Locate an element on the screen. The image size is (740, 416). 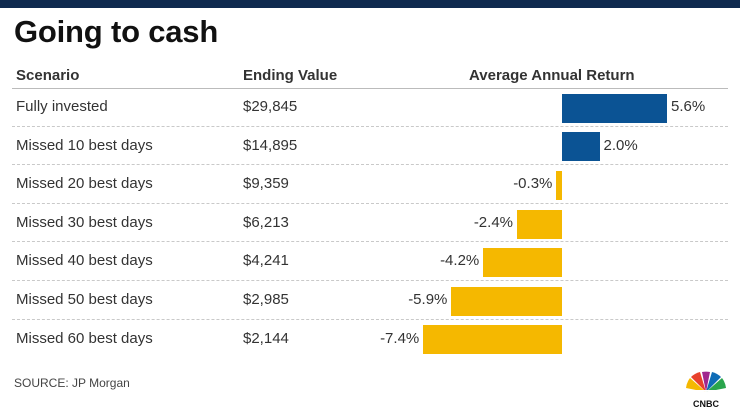
header-scenario: Scenario is located at coordinates (48, 75).